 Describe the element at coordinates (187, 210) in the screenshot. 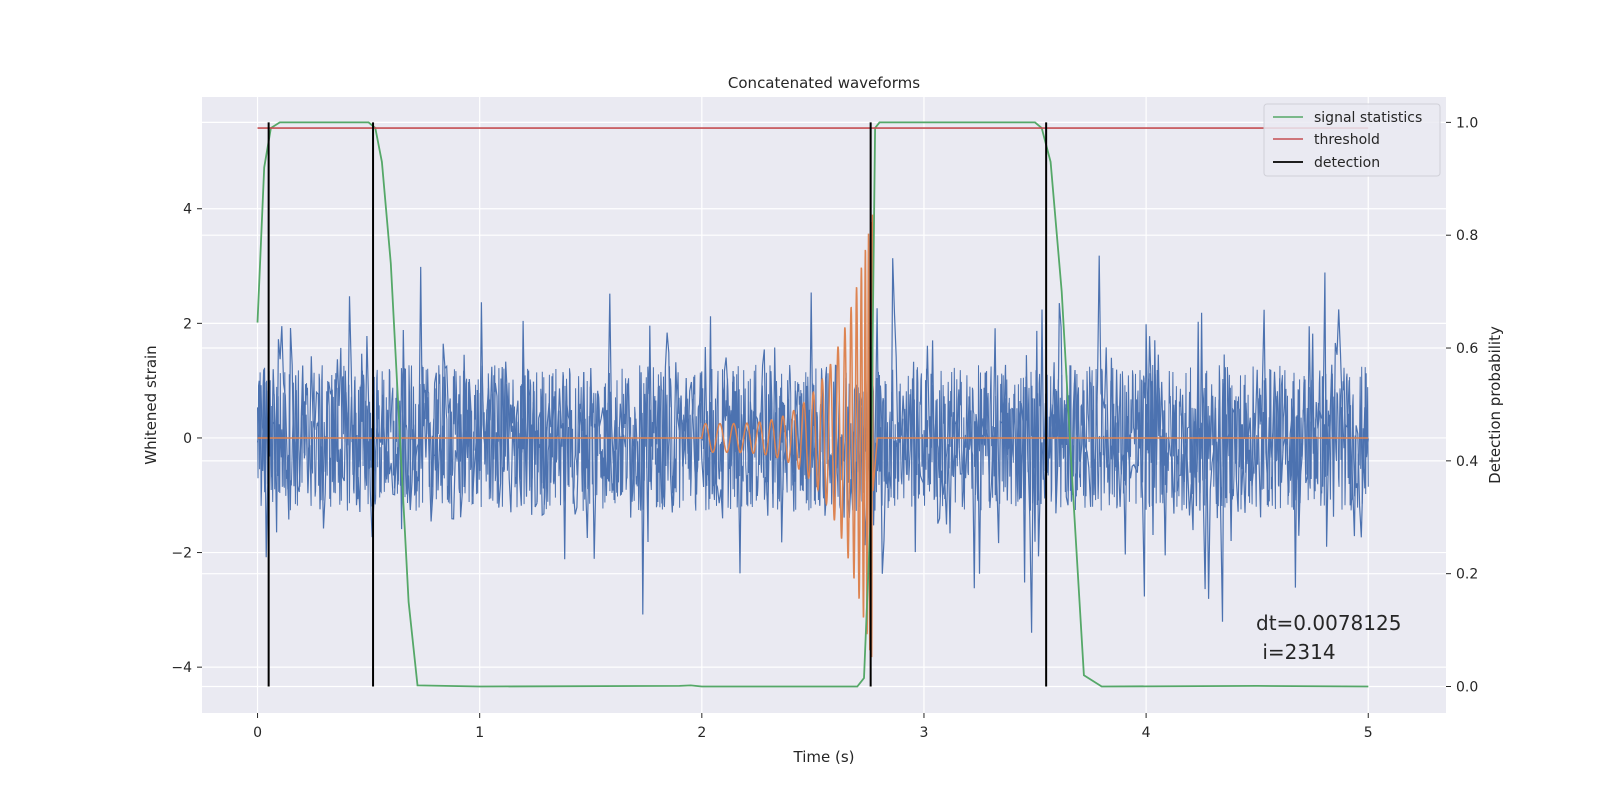

I see `y-tick-label: 4` at that location.